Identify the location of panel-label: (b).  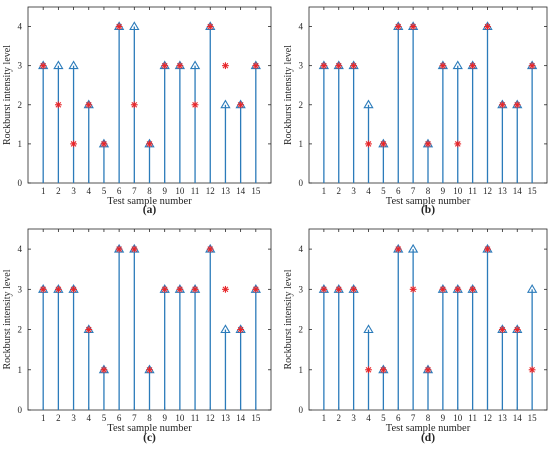
(428, 210).